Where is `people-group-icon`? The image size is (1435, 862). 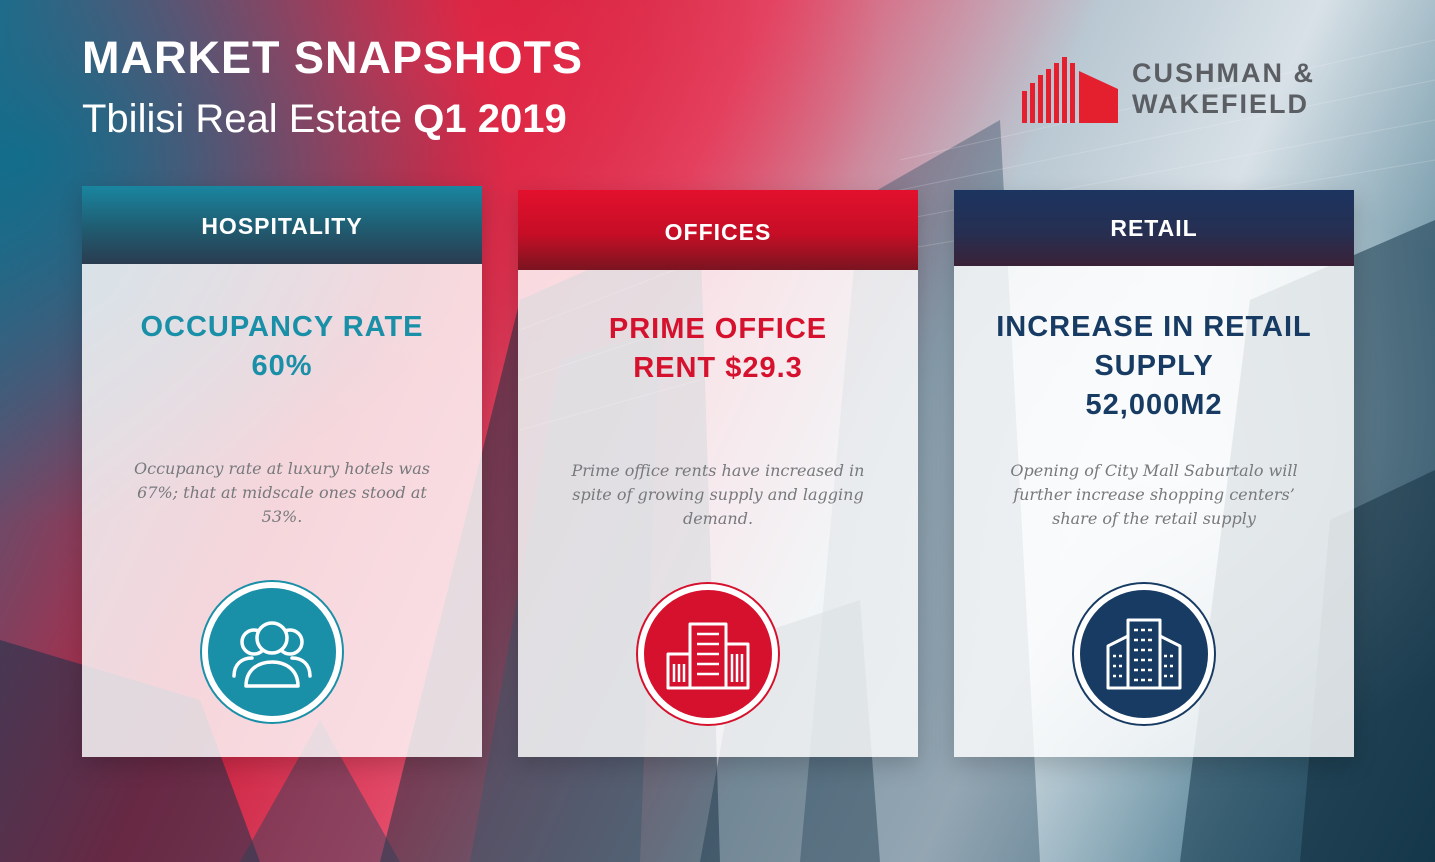 people-group-icon is located at coordinates (272, 654).